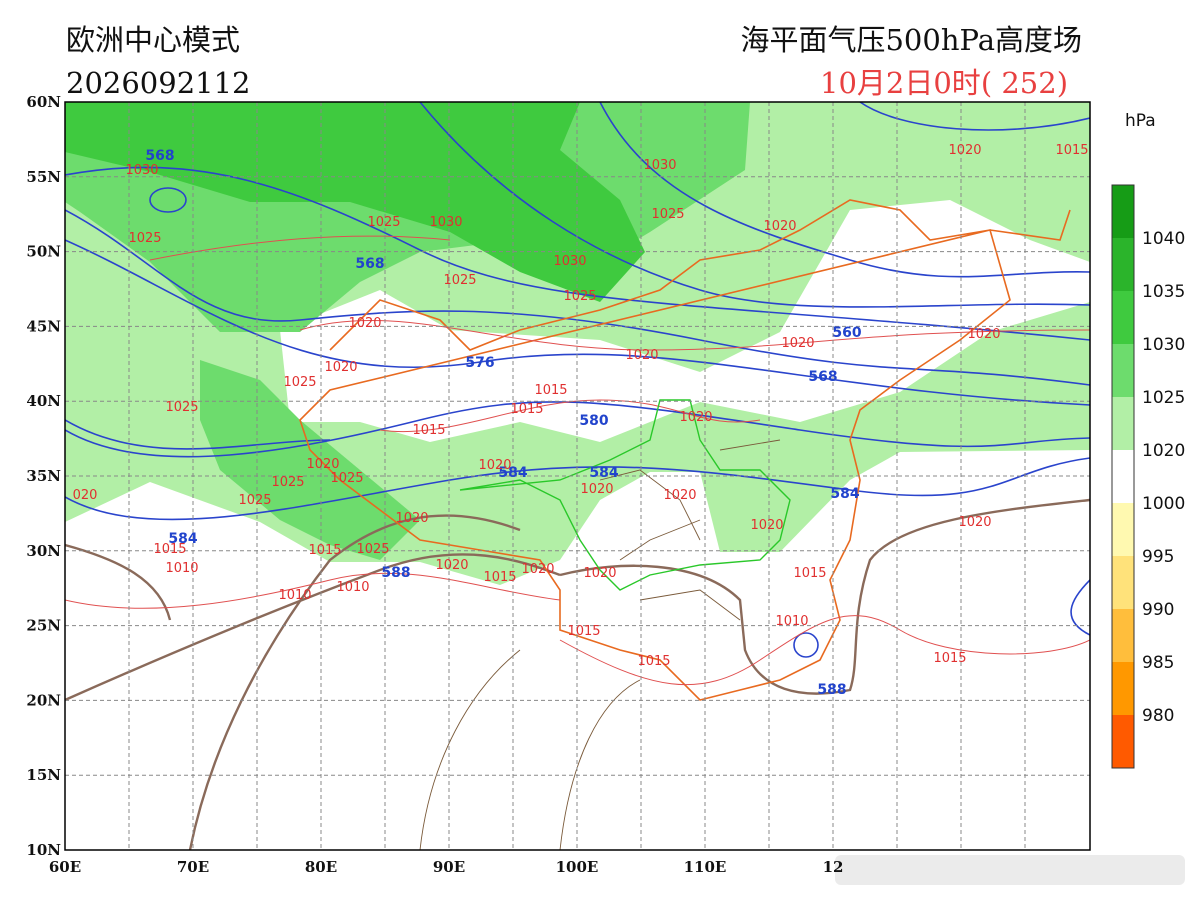  I want to click on run-time: 2026092112, so click(158, 83).